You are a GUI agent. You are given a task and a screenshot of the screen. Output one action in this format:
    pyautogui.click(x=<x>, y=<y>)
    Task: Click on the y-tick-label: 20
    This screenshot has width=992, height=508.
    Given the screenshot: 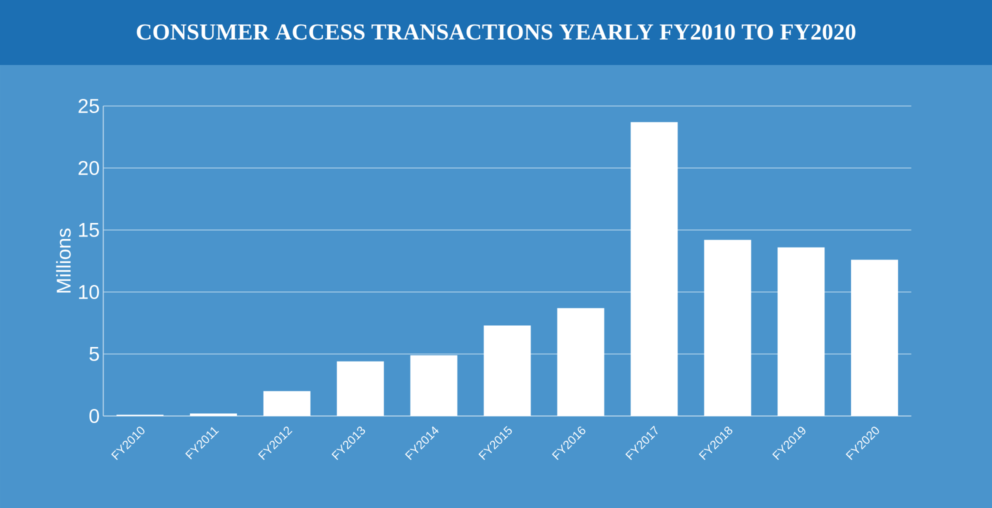 What is the action you would take?
    pyautogui.click(x=88, y=168)
    